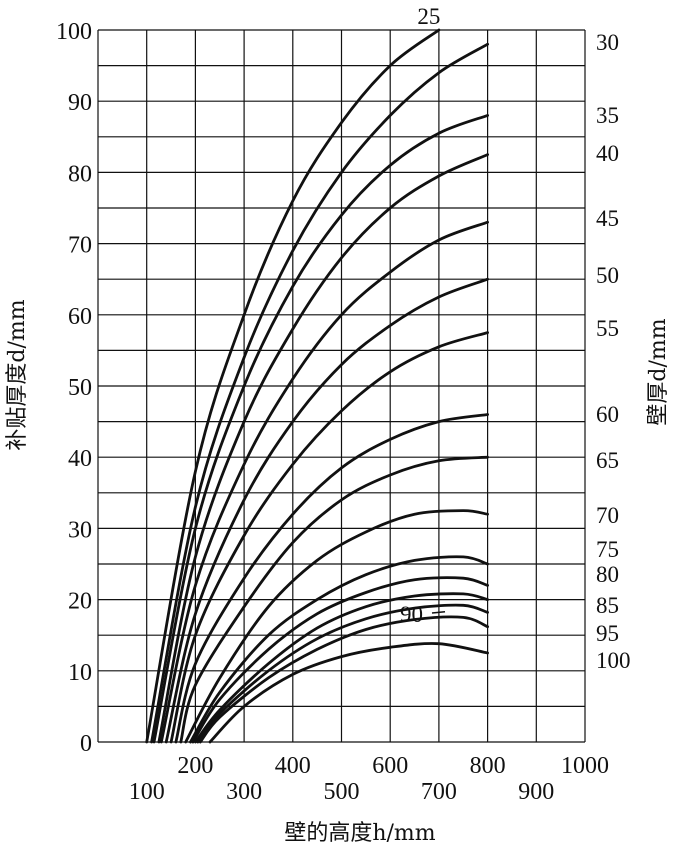 Image resolution: width=683 pixels, height=848 pixels. What do you see at coordinates (607, 153) in the screenshot?
I see `curve-label-40: 40` at bounding box center [607, 153].